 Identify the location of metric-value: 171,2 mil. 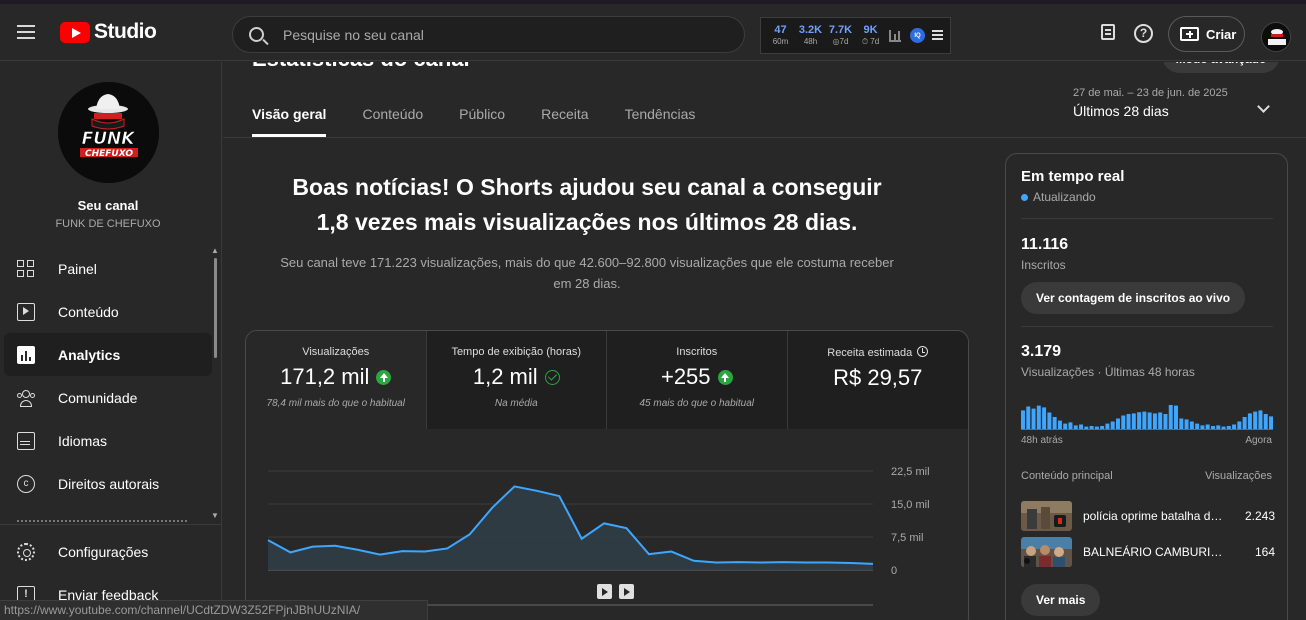
(325, 376).